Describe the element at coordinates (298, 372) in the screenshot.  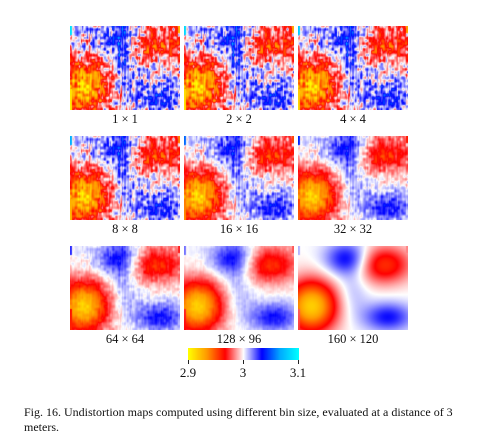
I see `colorbar-tick-label: 3.1` at that location.